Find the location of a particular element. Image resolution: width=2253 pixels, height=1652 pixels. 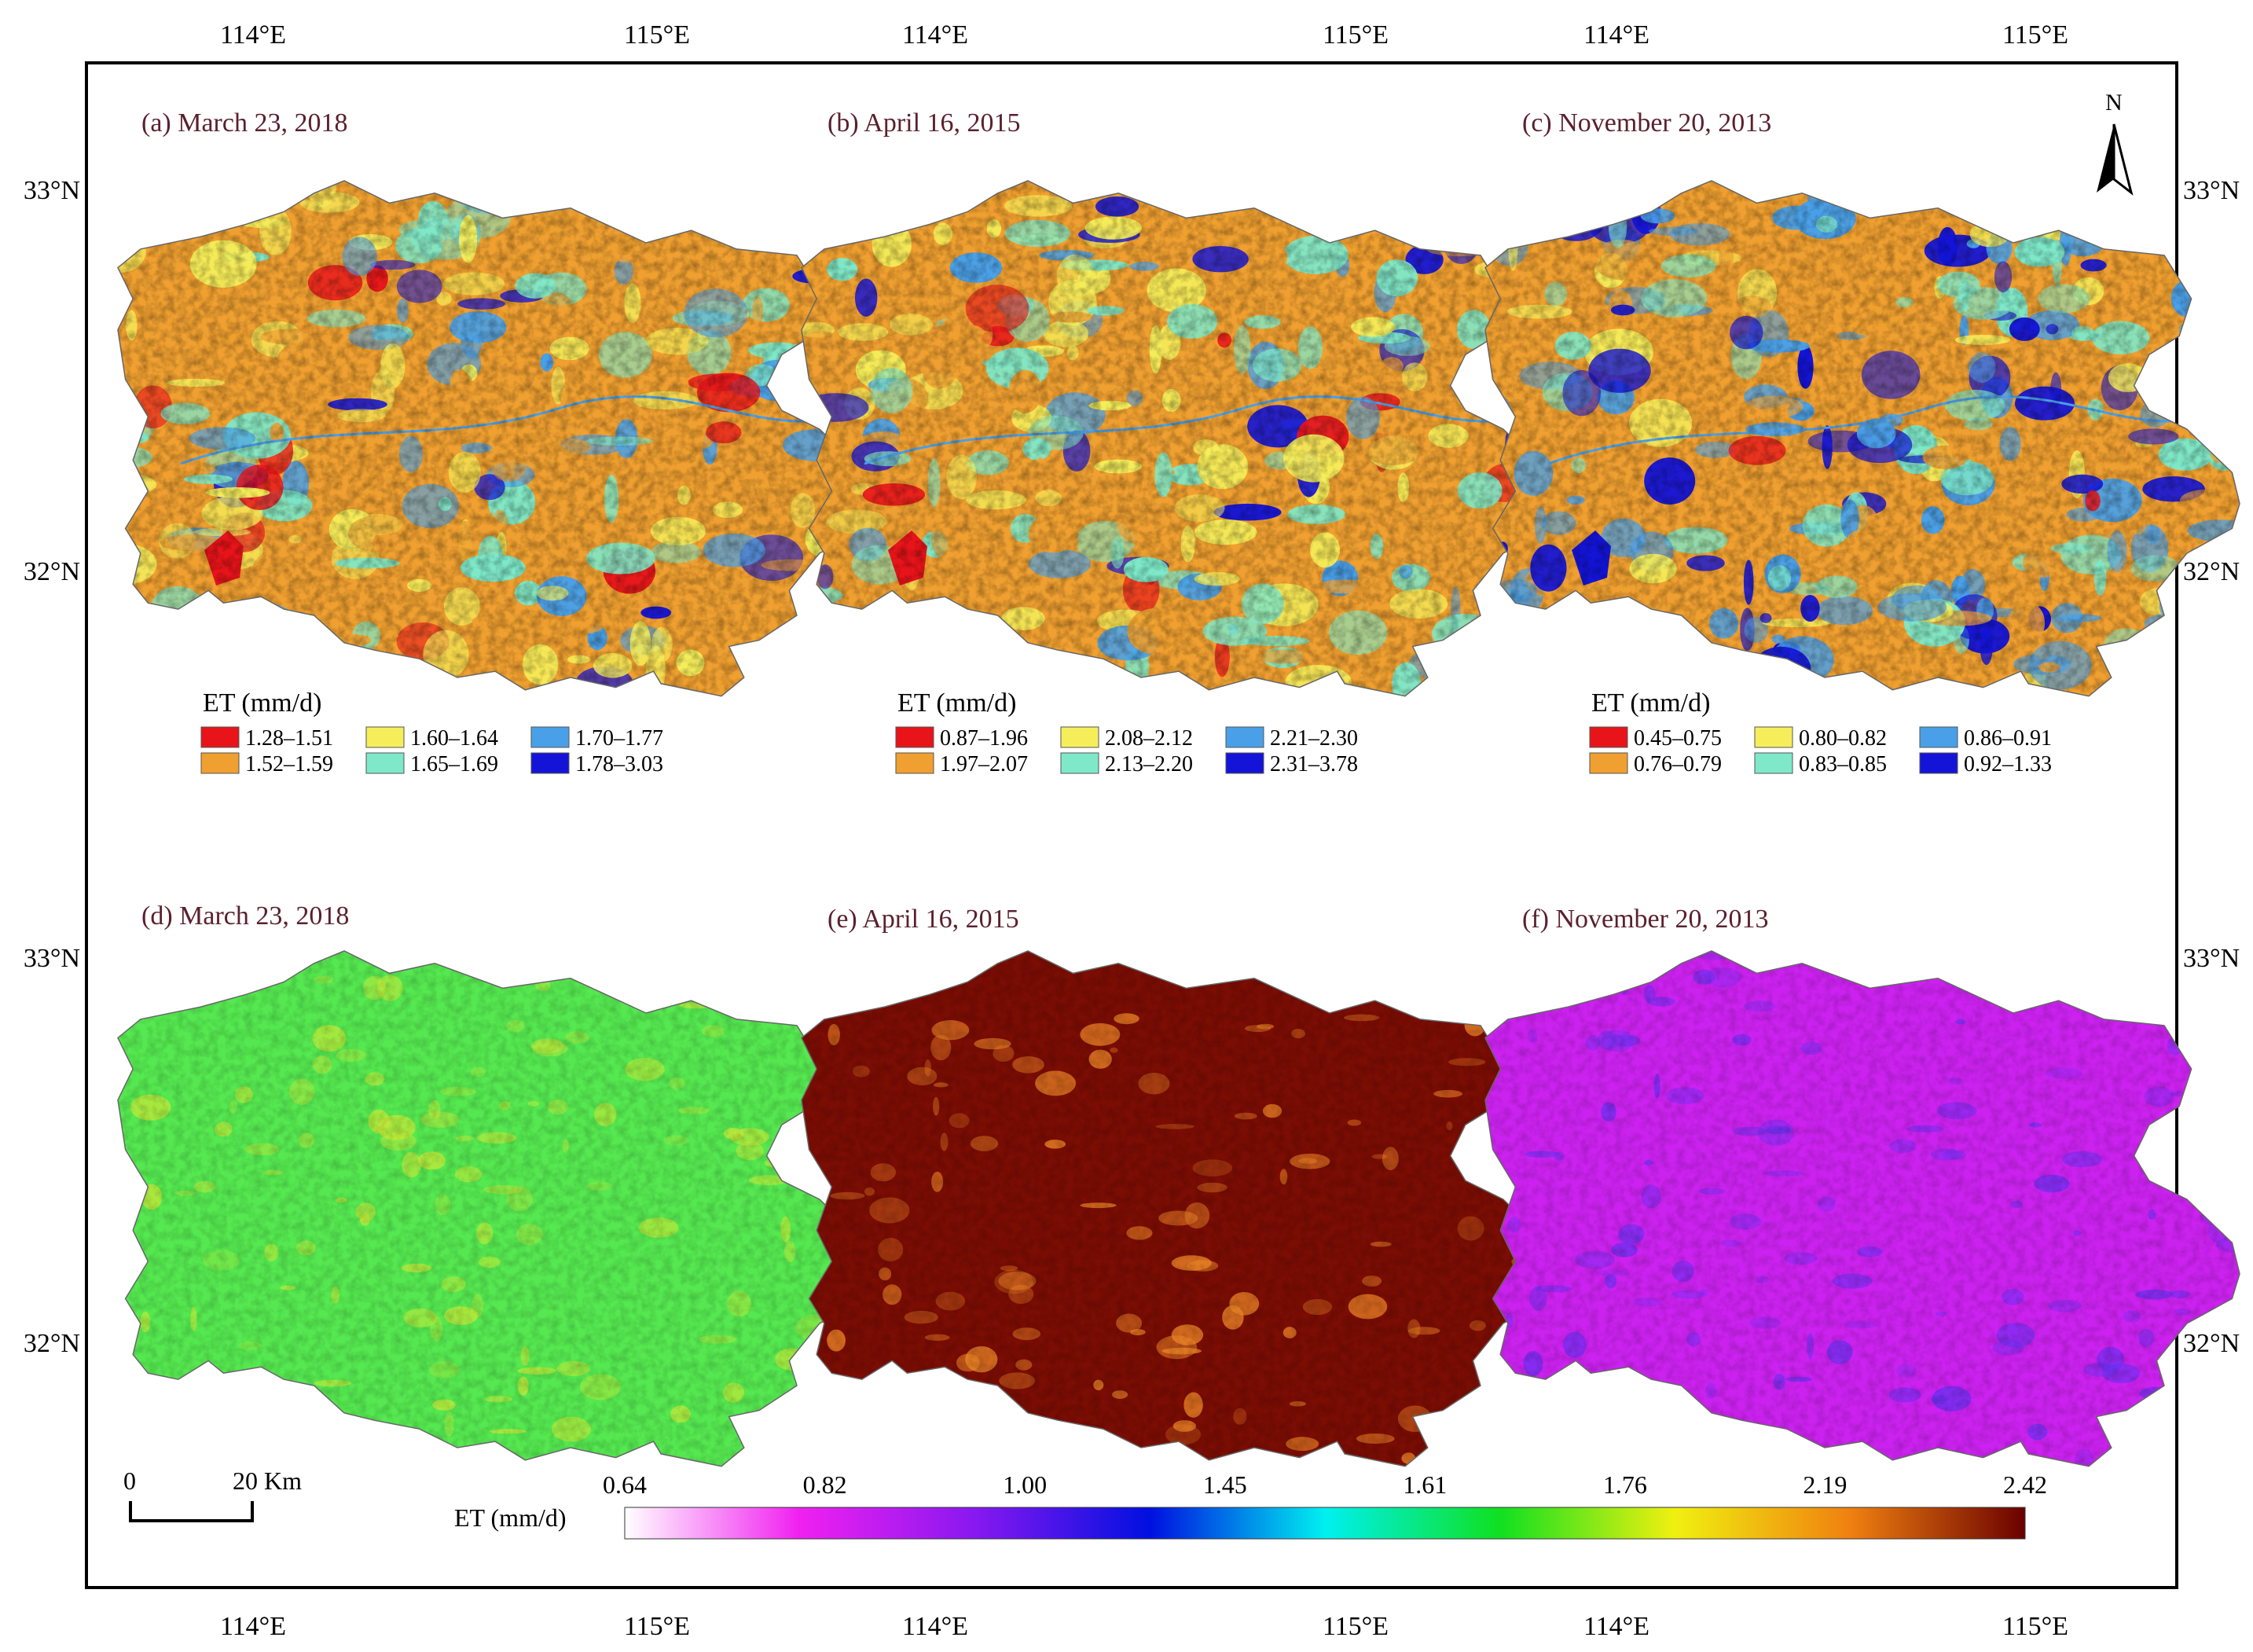

map-panel-d: (d) March 23, 2018 is located at coordinates (495, 1184).